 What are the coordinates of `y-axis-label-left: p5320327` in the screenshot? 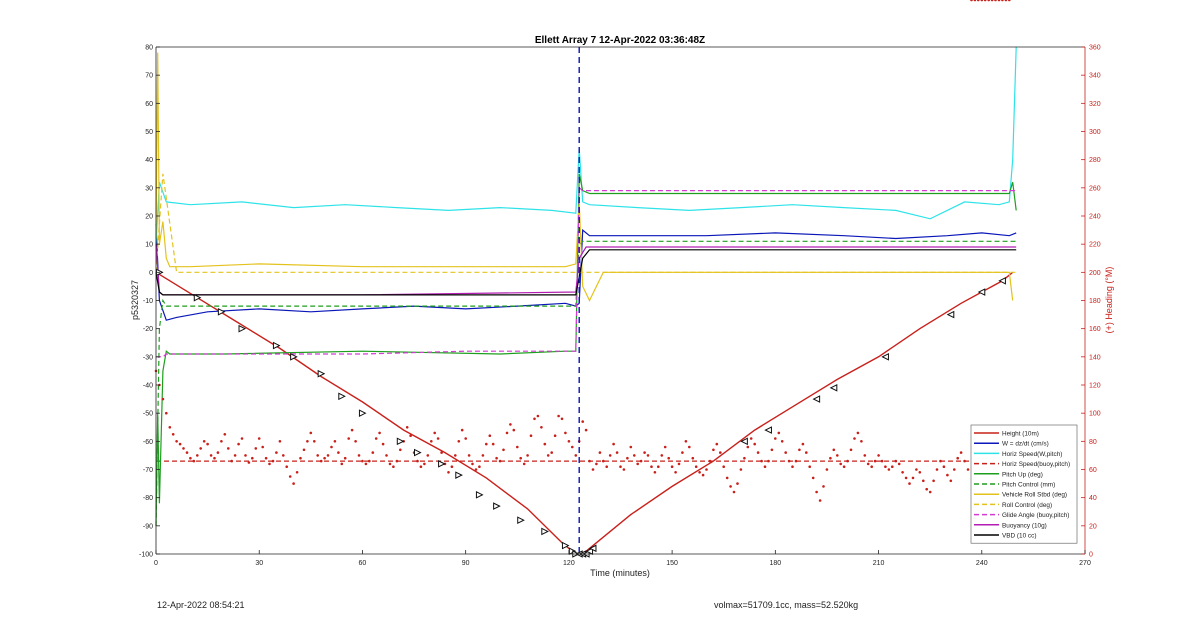 It's located at (135, 300).